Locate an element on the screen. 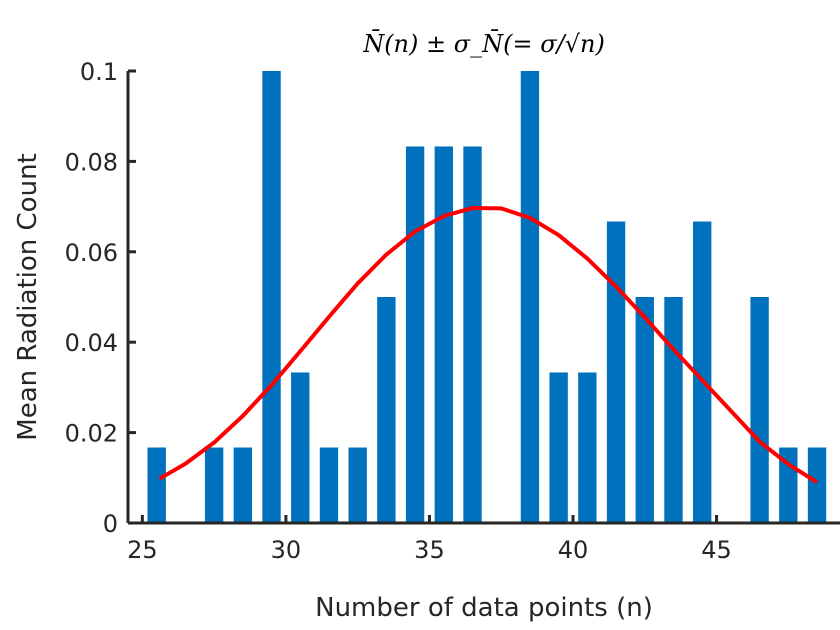 This screenshot has height=630, width=840. bar-43.5 is located at coordinates (673, 410).